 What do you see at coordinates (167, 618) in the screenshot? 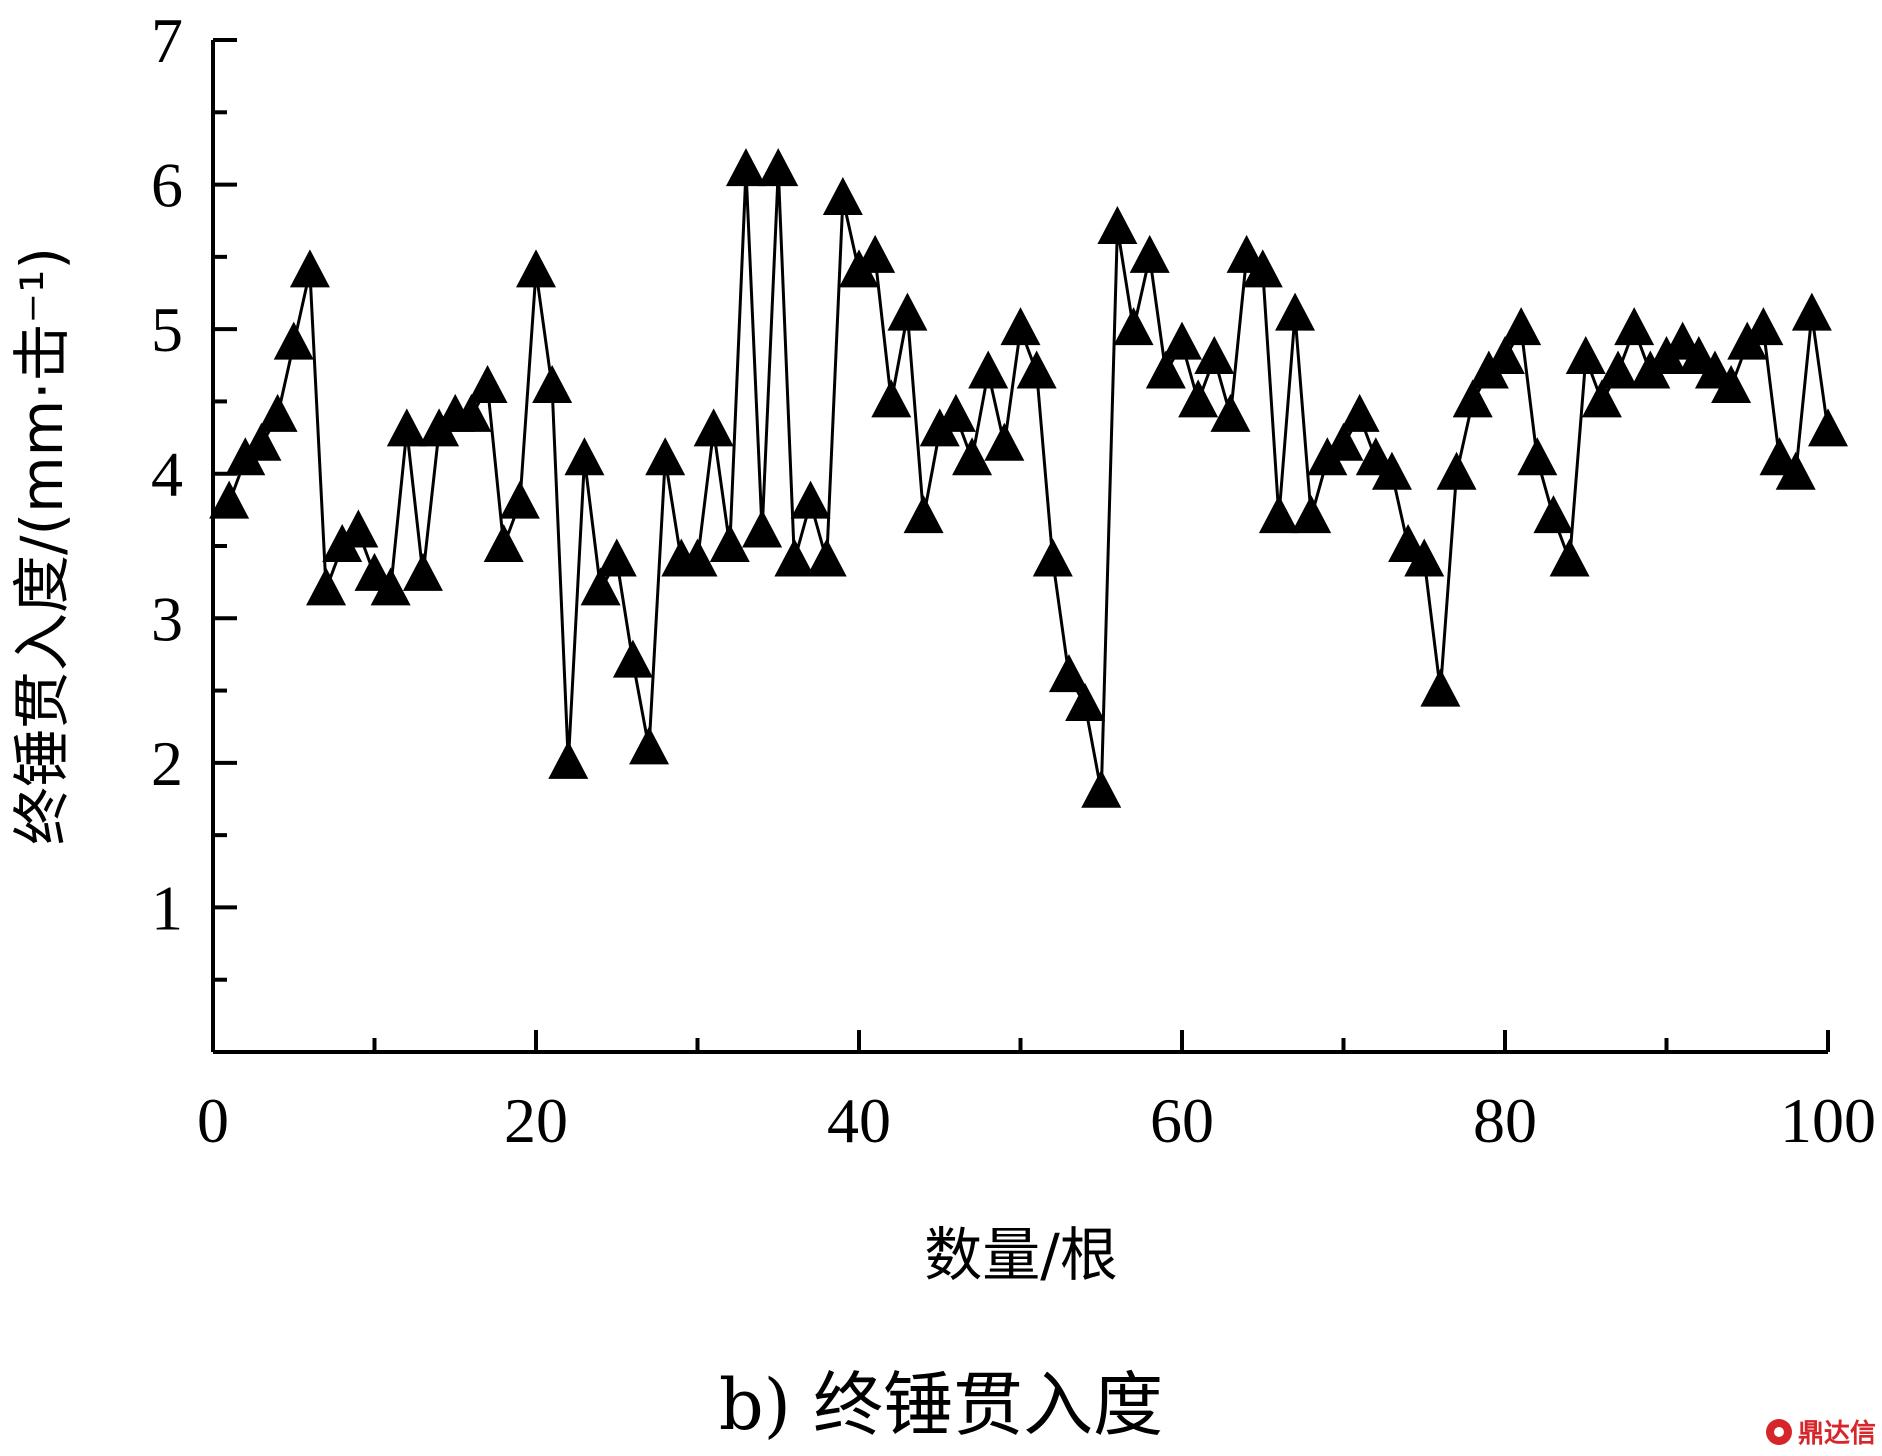
I see `y-tick-label: 3` at bounding box center [167, 618].